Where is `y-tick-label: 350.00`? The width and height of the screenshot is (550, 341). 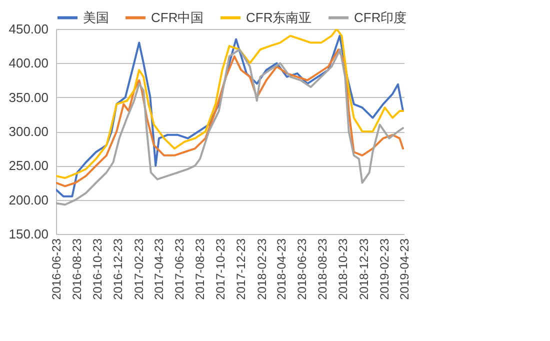 y-tick-label: 350.00 is located at coordinates (28, 97).